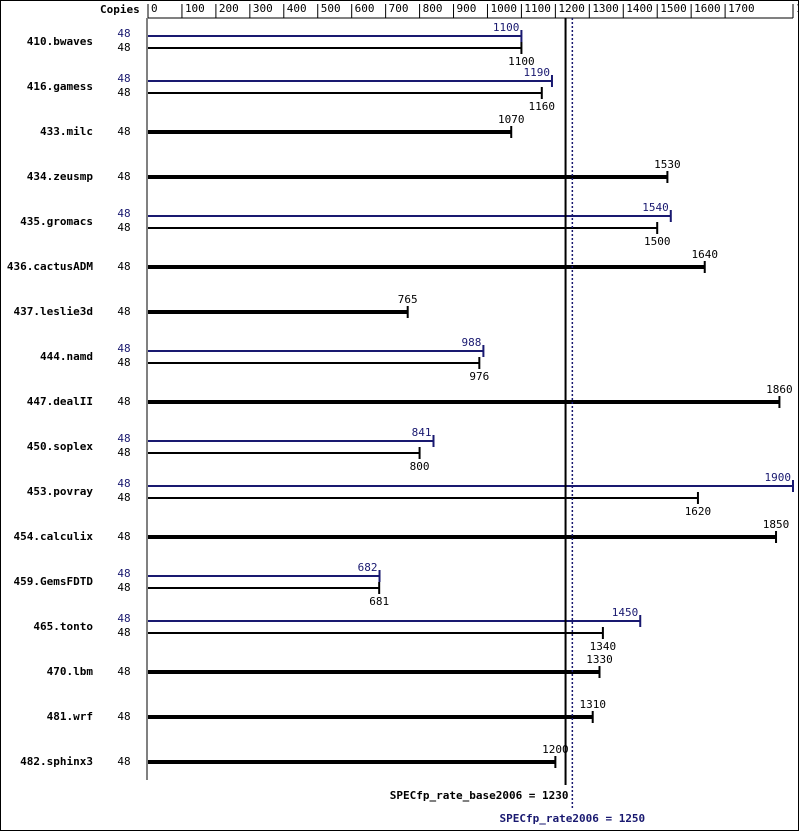 The height and width of the screenshot is (831, 799). What do you see at coordinates (704, 254) in the screenshot?
I see `value-label: 1640` at bounding box center [704, 254].